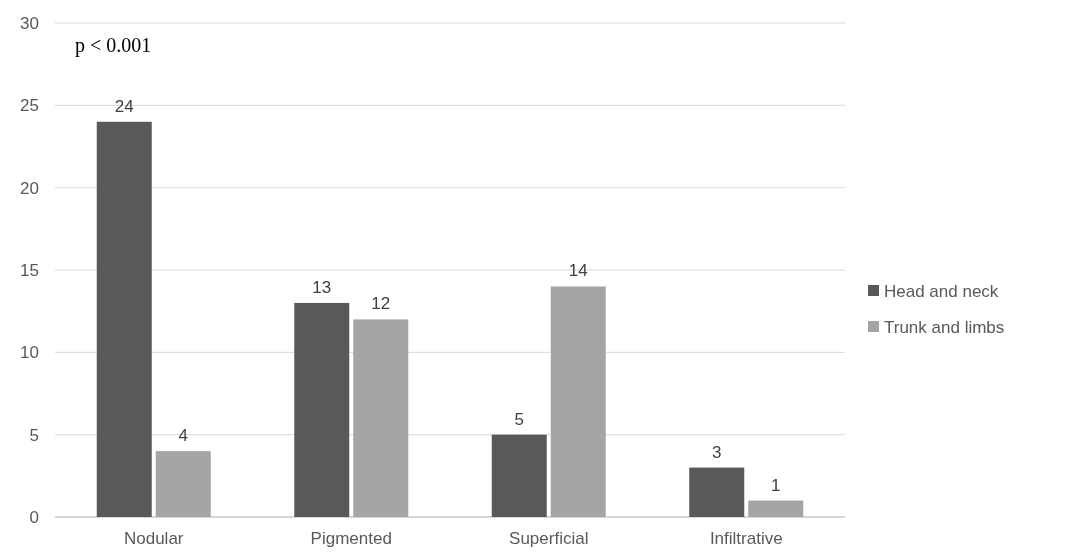 This screenshot has height=552, width=1071. What do you see at coordinates (29, 353) in the screenshot?
I see `y-tick-label: 10` at bounding box center [29, 353].